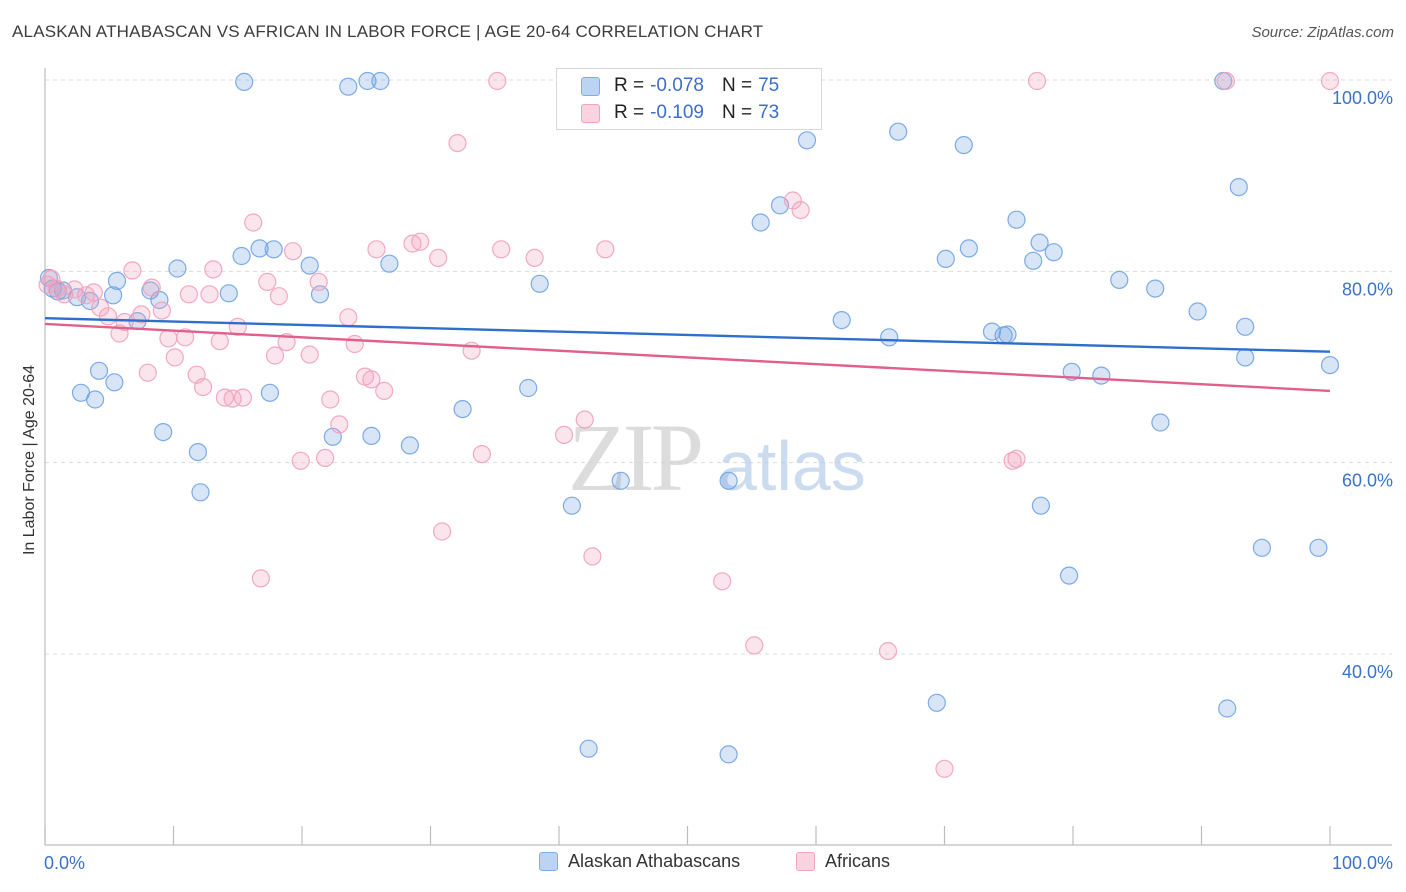 This screenshot has width=1406, height=892. Describe the element at coordinates (654, 861) in the screenshot. I see `legend-label-athabascans: Alaskan Athabascans` at that location.